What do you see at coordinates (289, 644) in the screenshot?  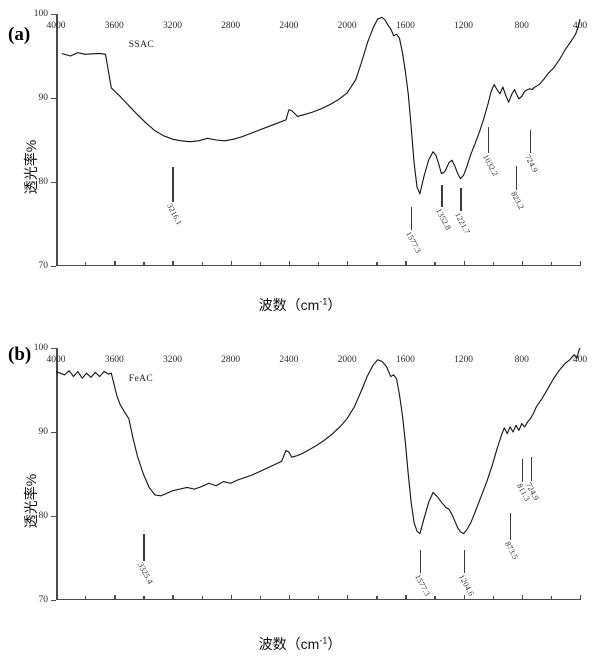 I see `panel-b-x-axis-title-main: 波数（cm` at bounding box center [289, 644].